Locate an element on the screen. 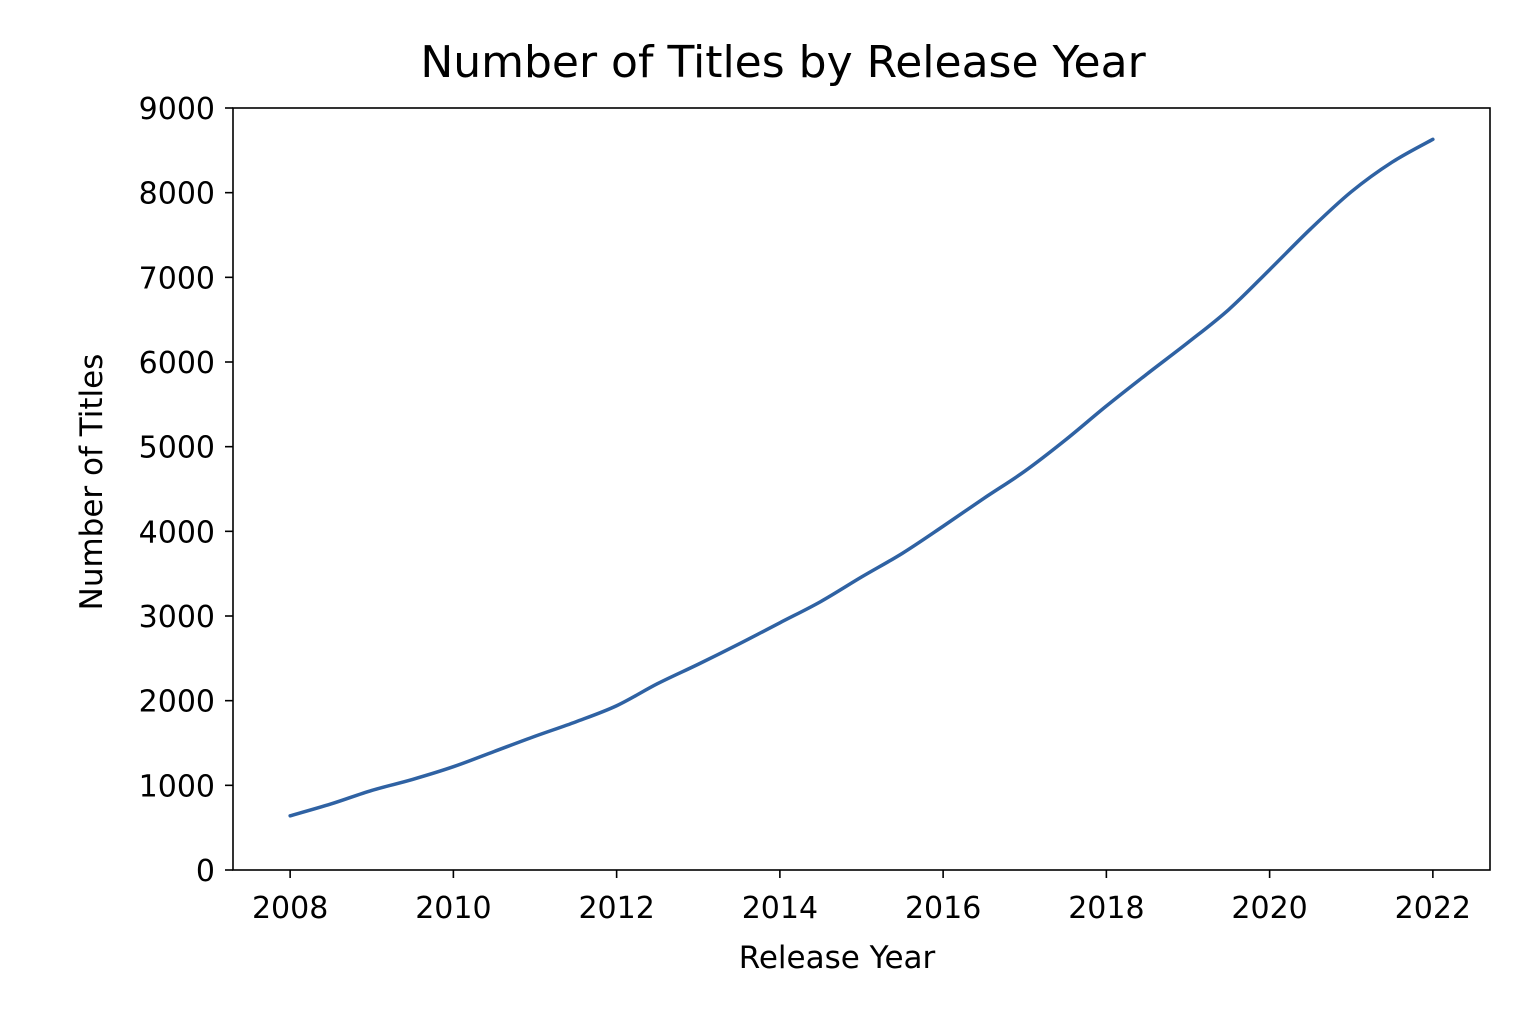 The height and width of the screenshot is (1024, 1536). y-tick-label: 1000 is located at coordinates (177, 786).